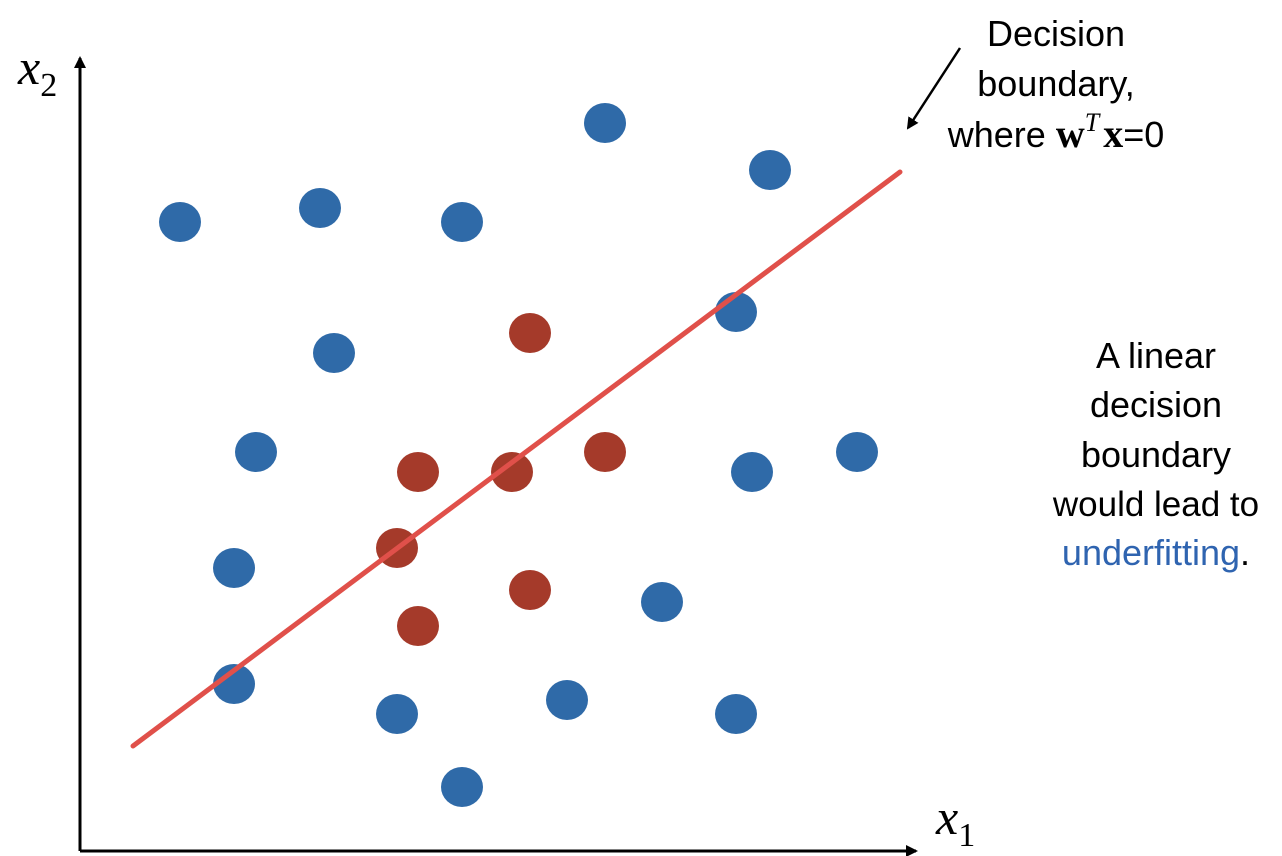  Describe the element at coordinates (1156, 355) in the screenshot. I see `note-line-1: A linear` at that location.